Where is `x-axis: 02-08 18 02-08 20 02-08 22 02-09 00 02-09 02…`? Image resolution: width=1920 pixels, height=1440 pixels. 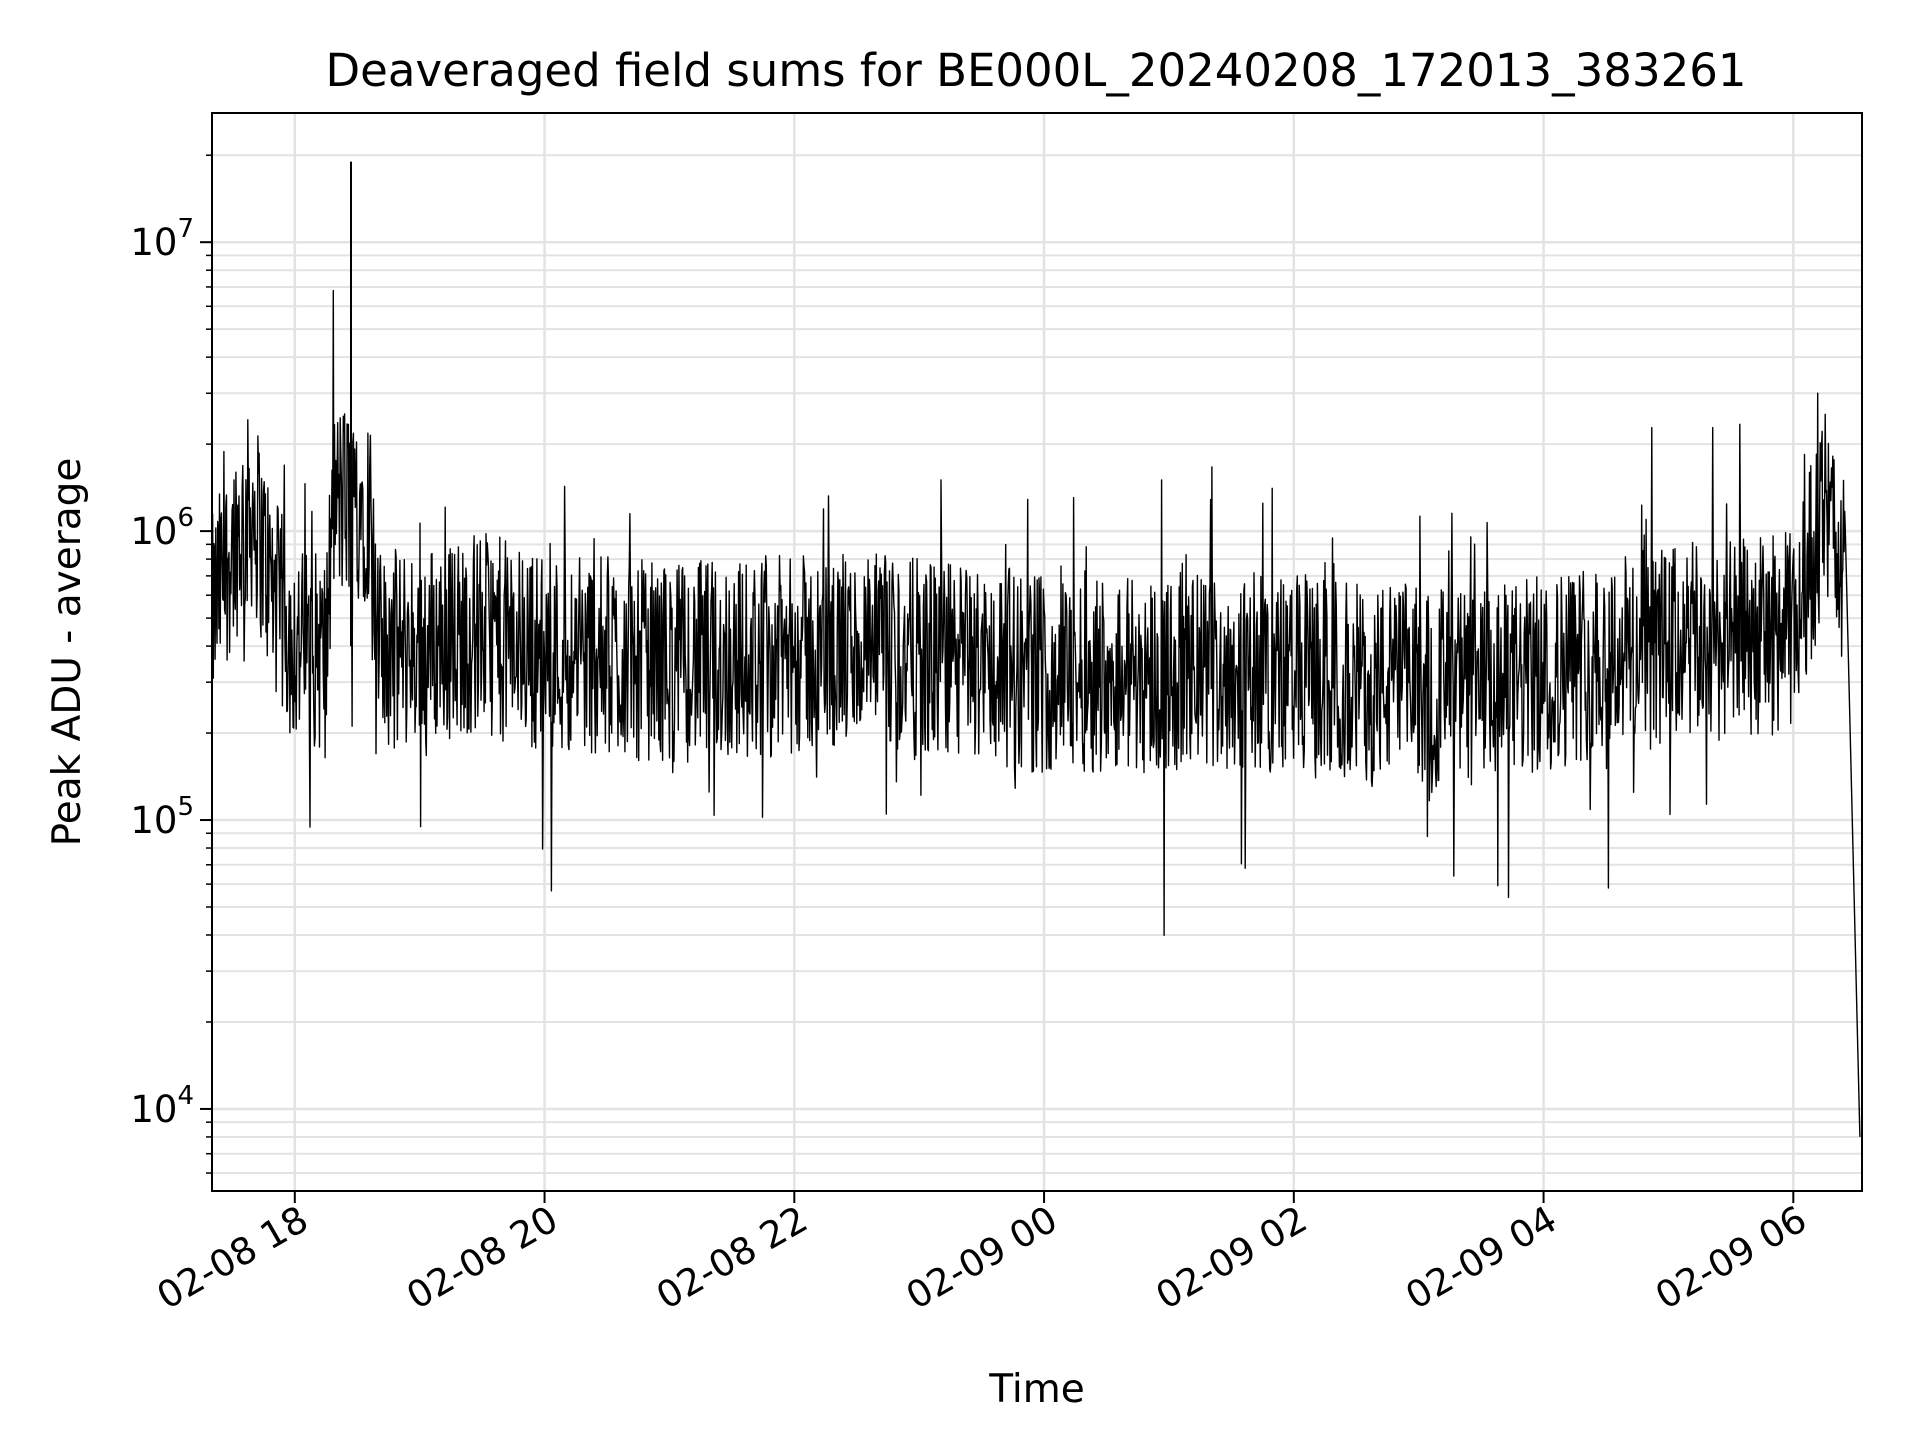
x-axis: 02-08 18 02-08 20 02-08 22 02-09 00 02-09 02… is located at coordinates (982, 1254).